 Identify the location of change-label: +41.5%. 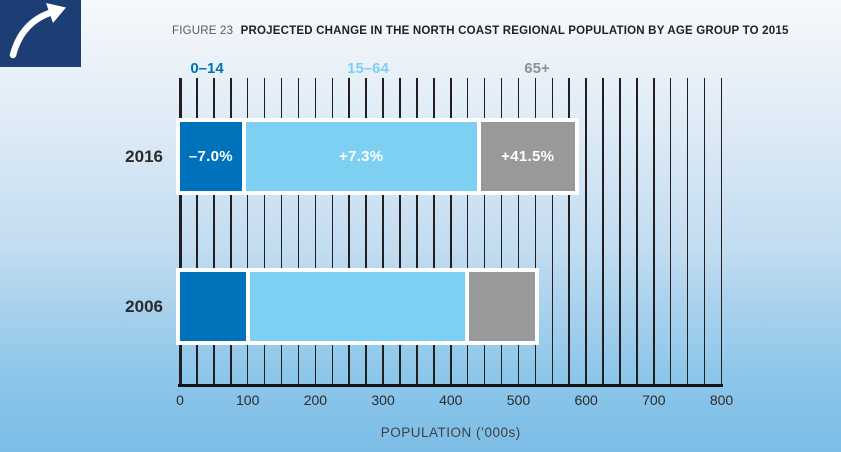
(528, 156).